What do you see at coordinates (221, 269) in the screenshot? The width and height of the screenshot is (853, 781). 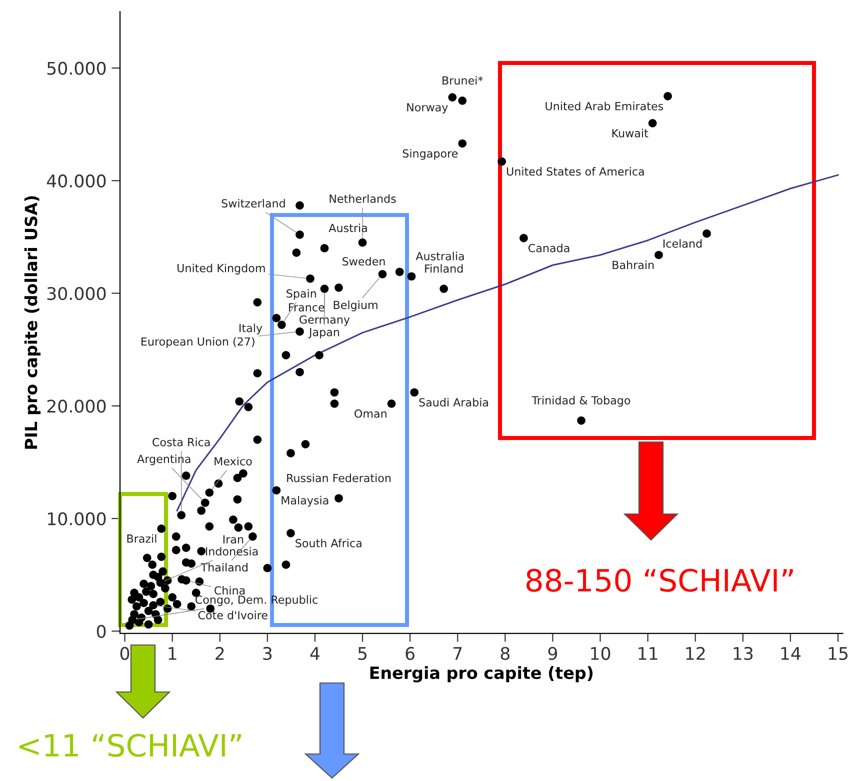 I see `annotation: United Kingdom` at bounding box center [221, 269].